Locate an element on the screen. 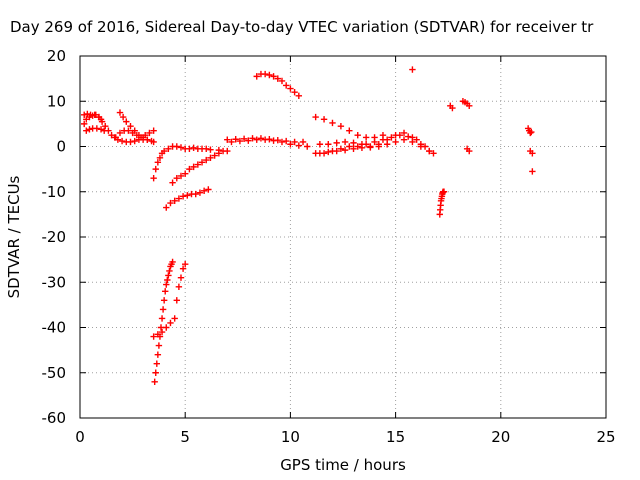 Image resolution: width=640 pixels, height=480 pixels. y-tick-label: -40 is located at coordinates (54, 328).